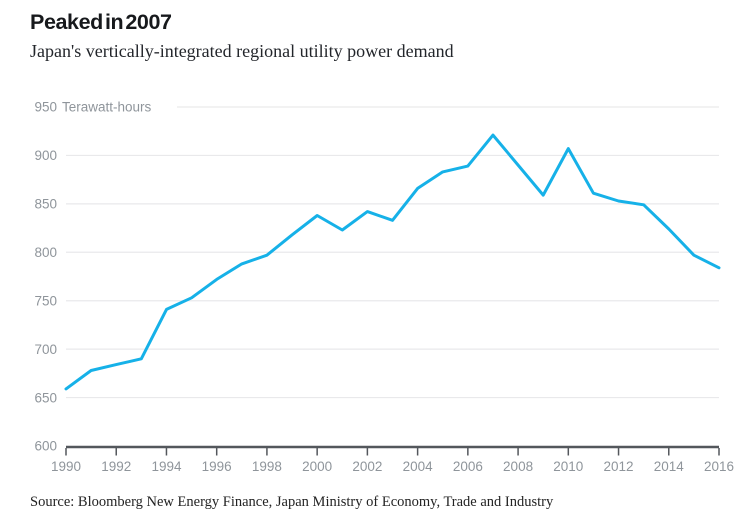 Image resolution: width=746 pixels, height=523 pixels. Describe the element at coordinates (568, 466) in the screenshot. I see `x-tick-label: 2010` at that location.